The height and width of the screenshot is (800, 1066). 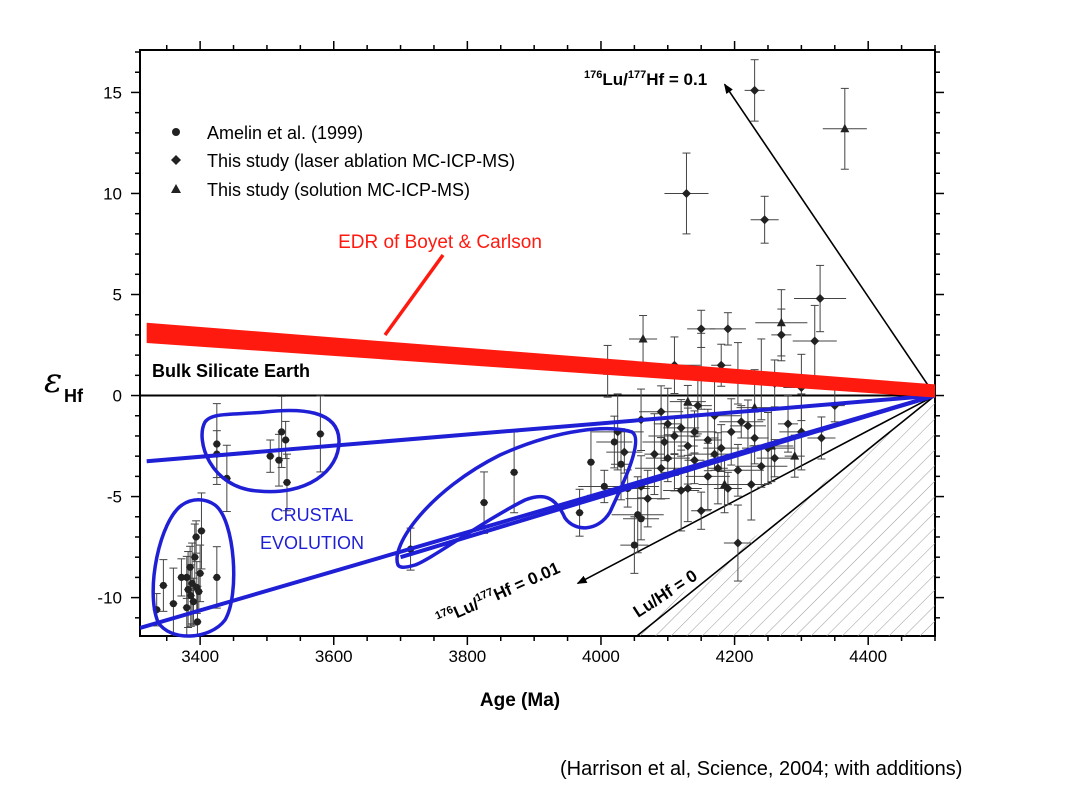 I want to click on legend-triangle-icon, so click(x=176, y=188).